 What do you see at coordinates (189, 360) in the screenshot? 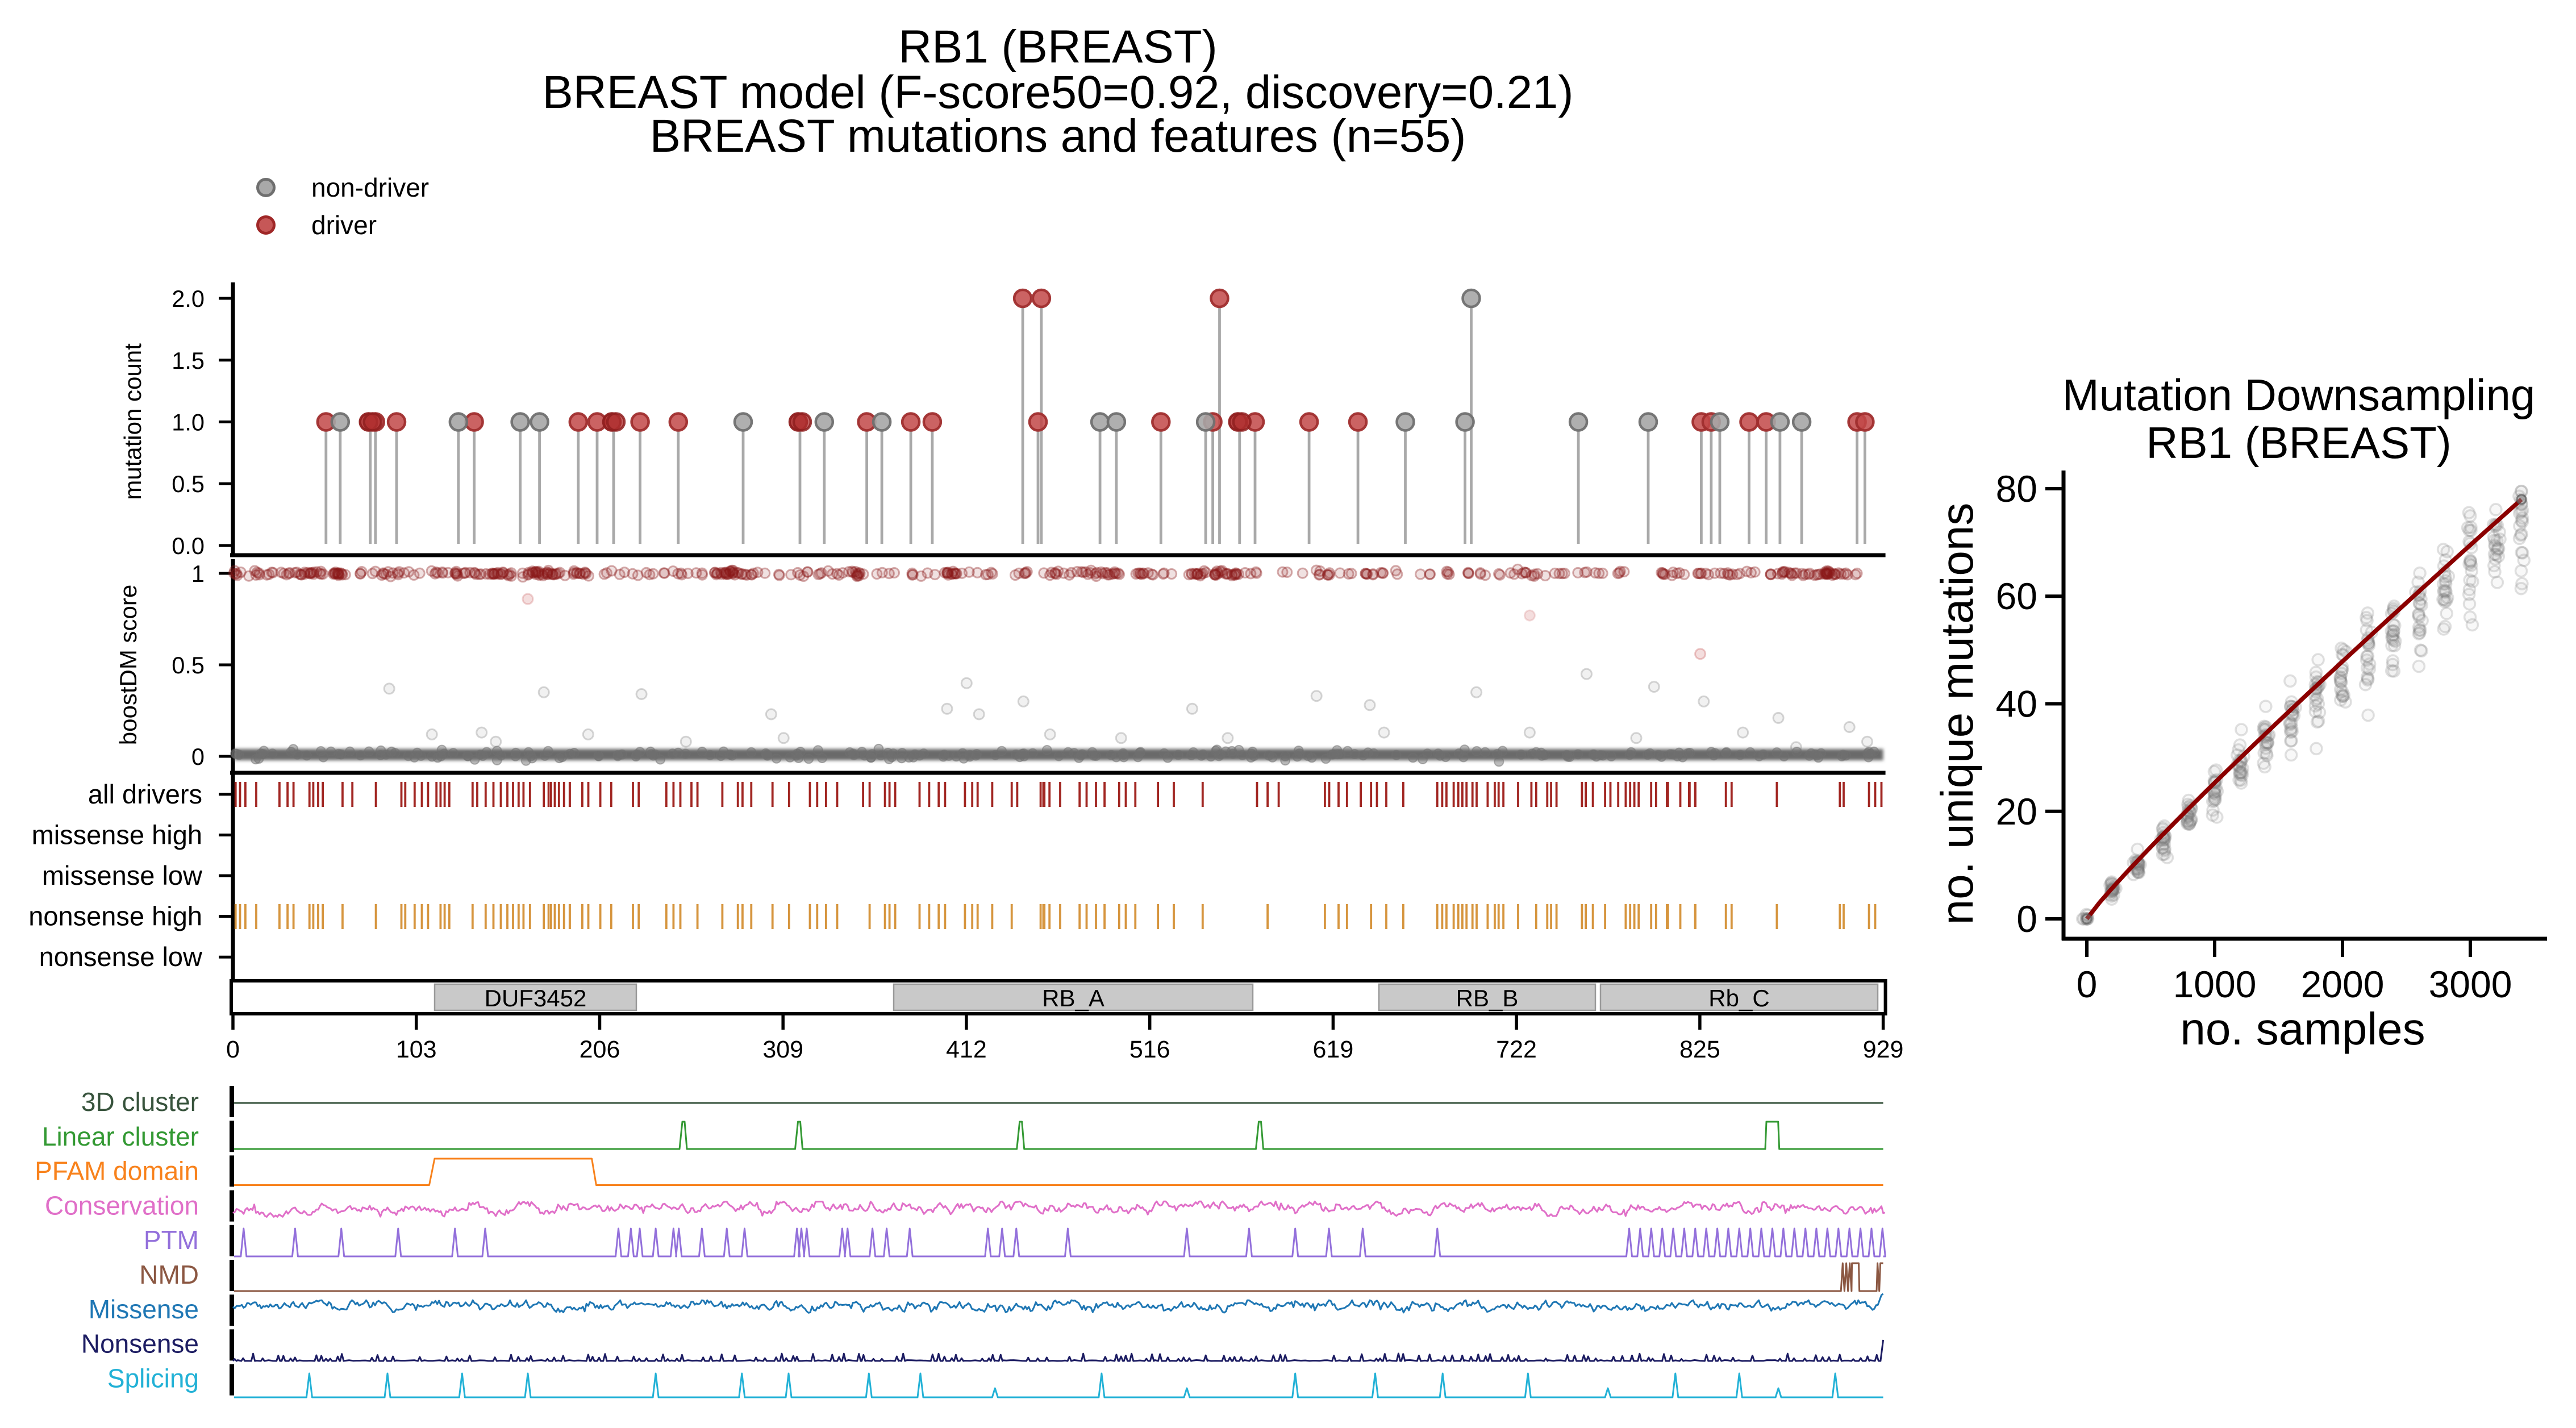
I see `svg-text: 1.5` at bounding box center [189, 360].